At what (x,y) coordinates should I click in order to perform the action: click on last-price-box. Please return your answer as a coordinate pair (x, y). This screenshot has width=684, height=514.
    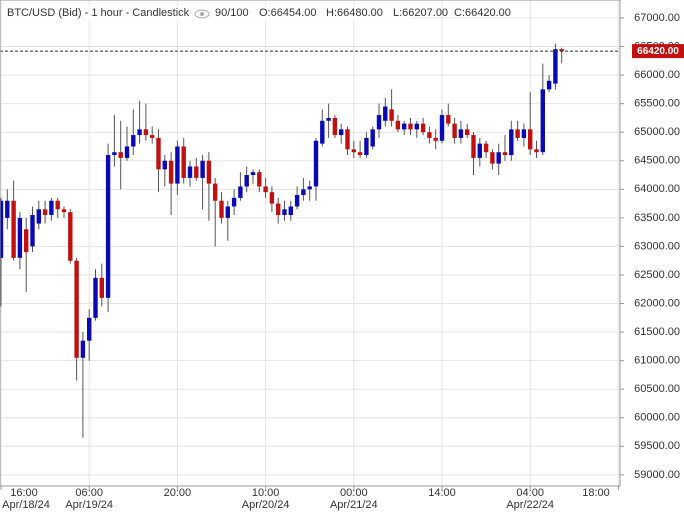
    Looking at the image, I should click on (658, 51).